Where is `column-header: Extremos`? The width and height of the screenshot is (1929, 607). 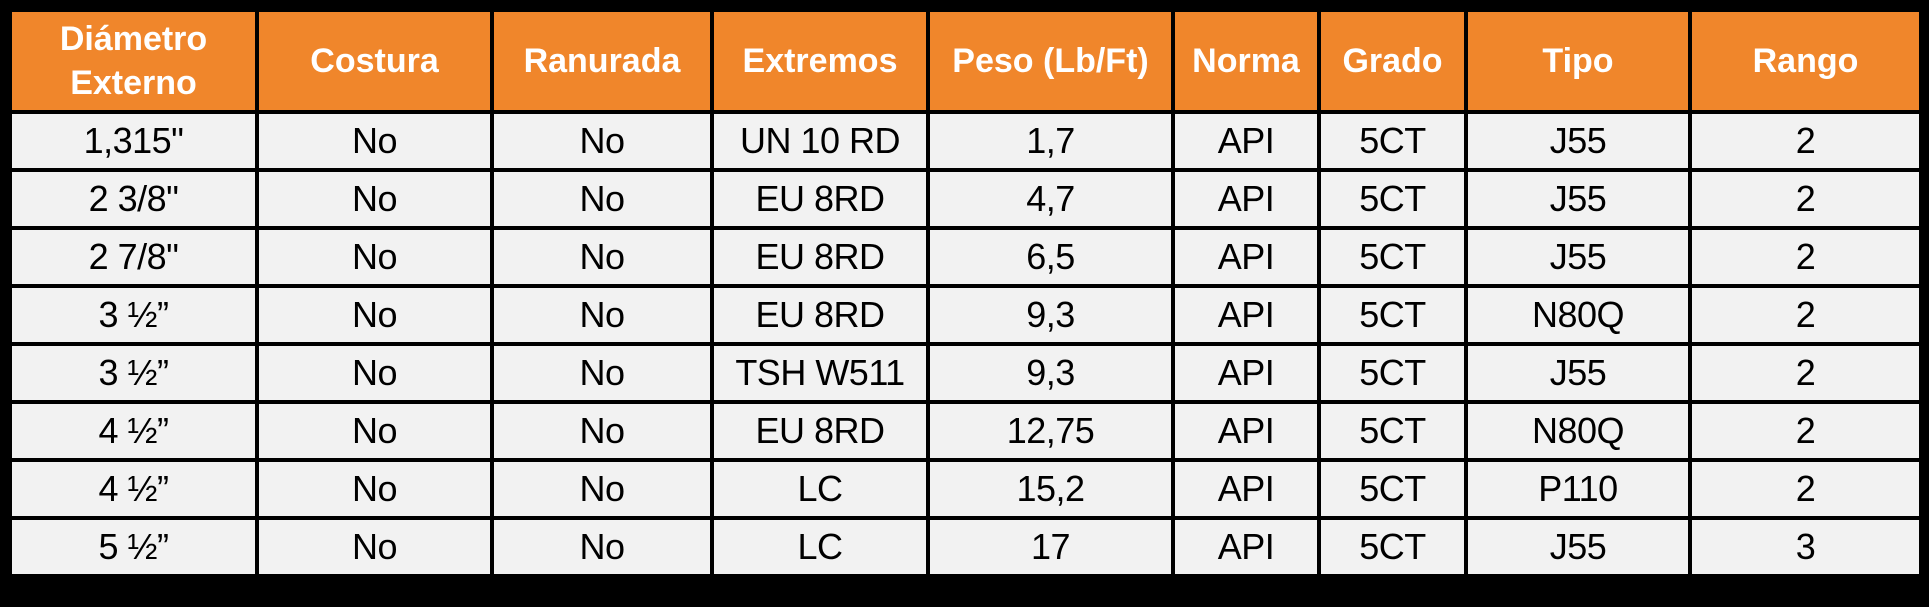
column-header: Extremos is located at coordinates (820, 61).